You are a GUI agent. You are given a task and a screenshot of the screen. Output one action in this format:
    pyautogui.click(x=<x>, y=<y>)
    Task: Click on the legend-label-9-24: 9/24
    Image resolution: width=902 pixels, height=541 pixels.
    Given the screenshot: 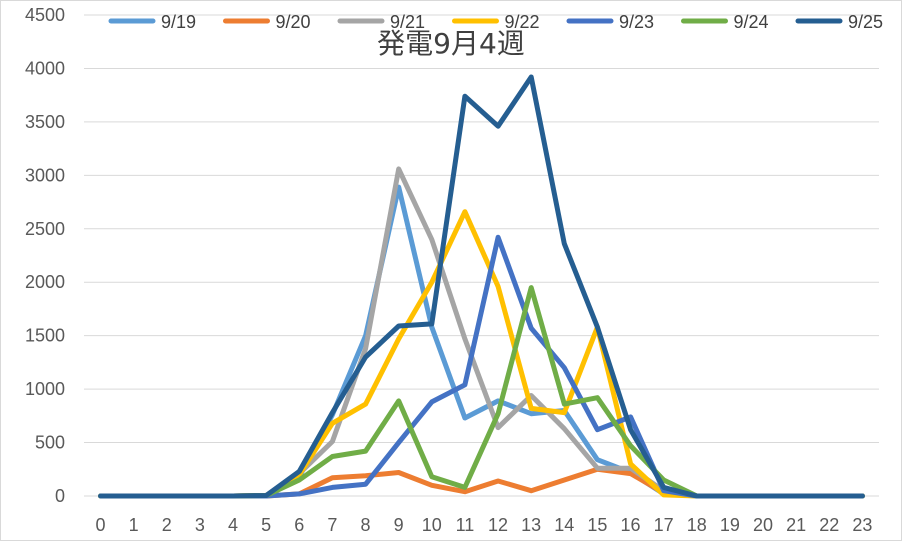 What is the action you would take?
    pyautogui.click(x=751, y=22)
    